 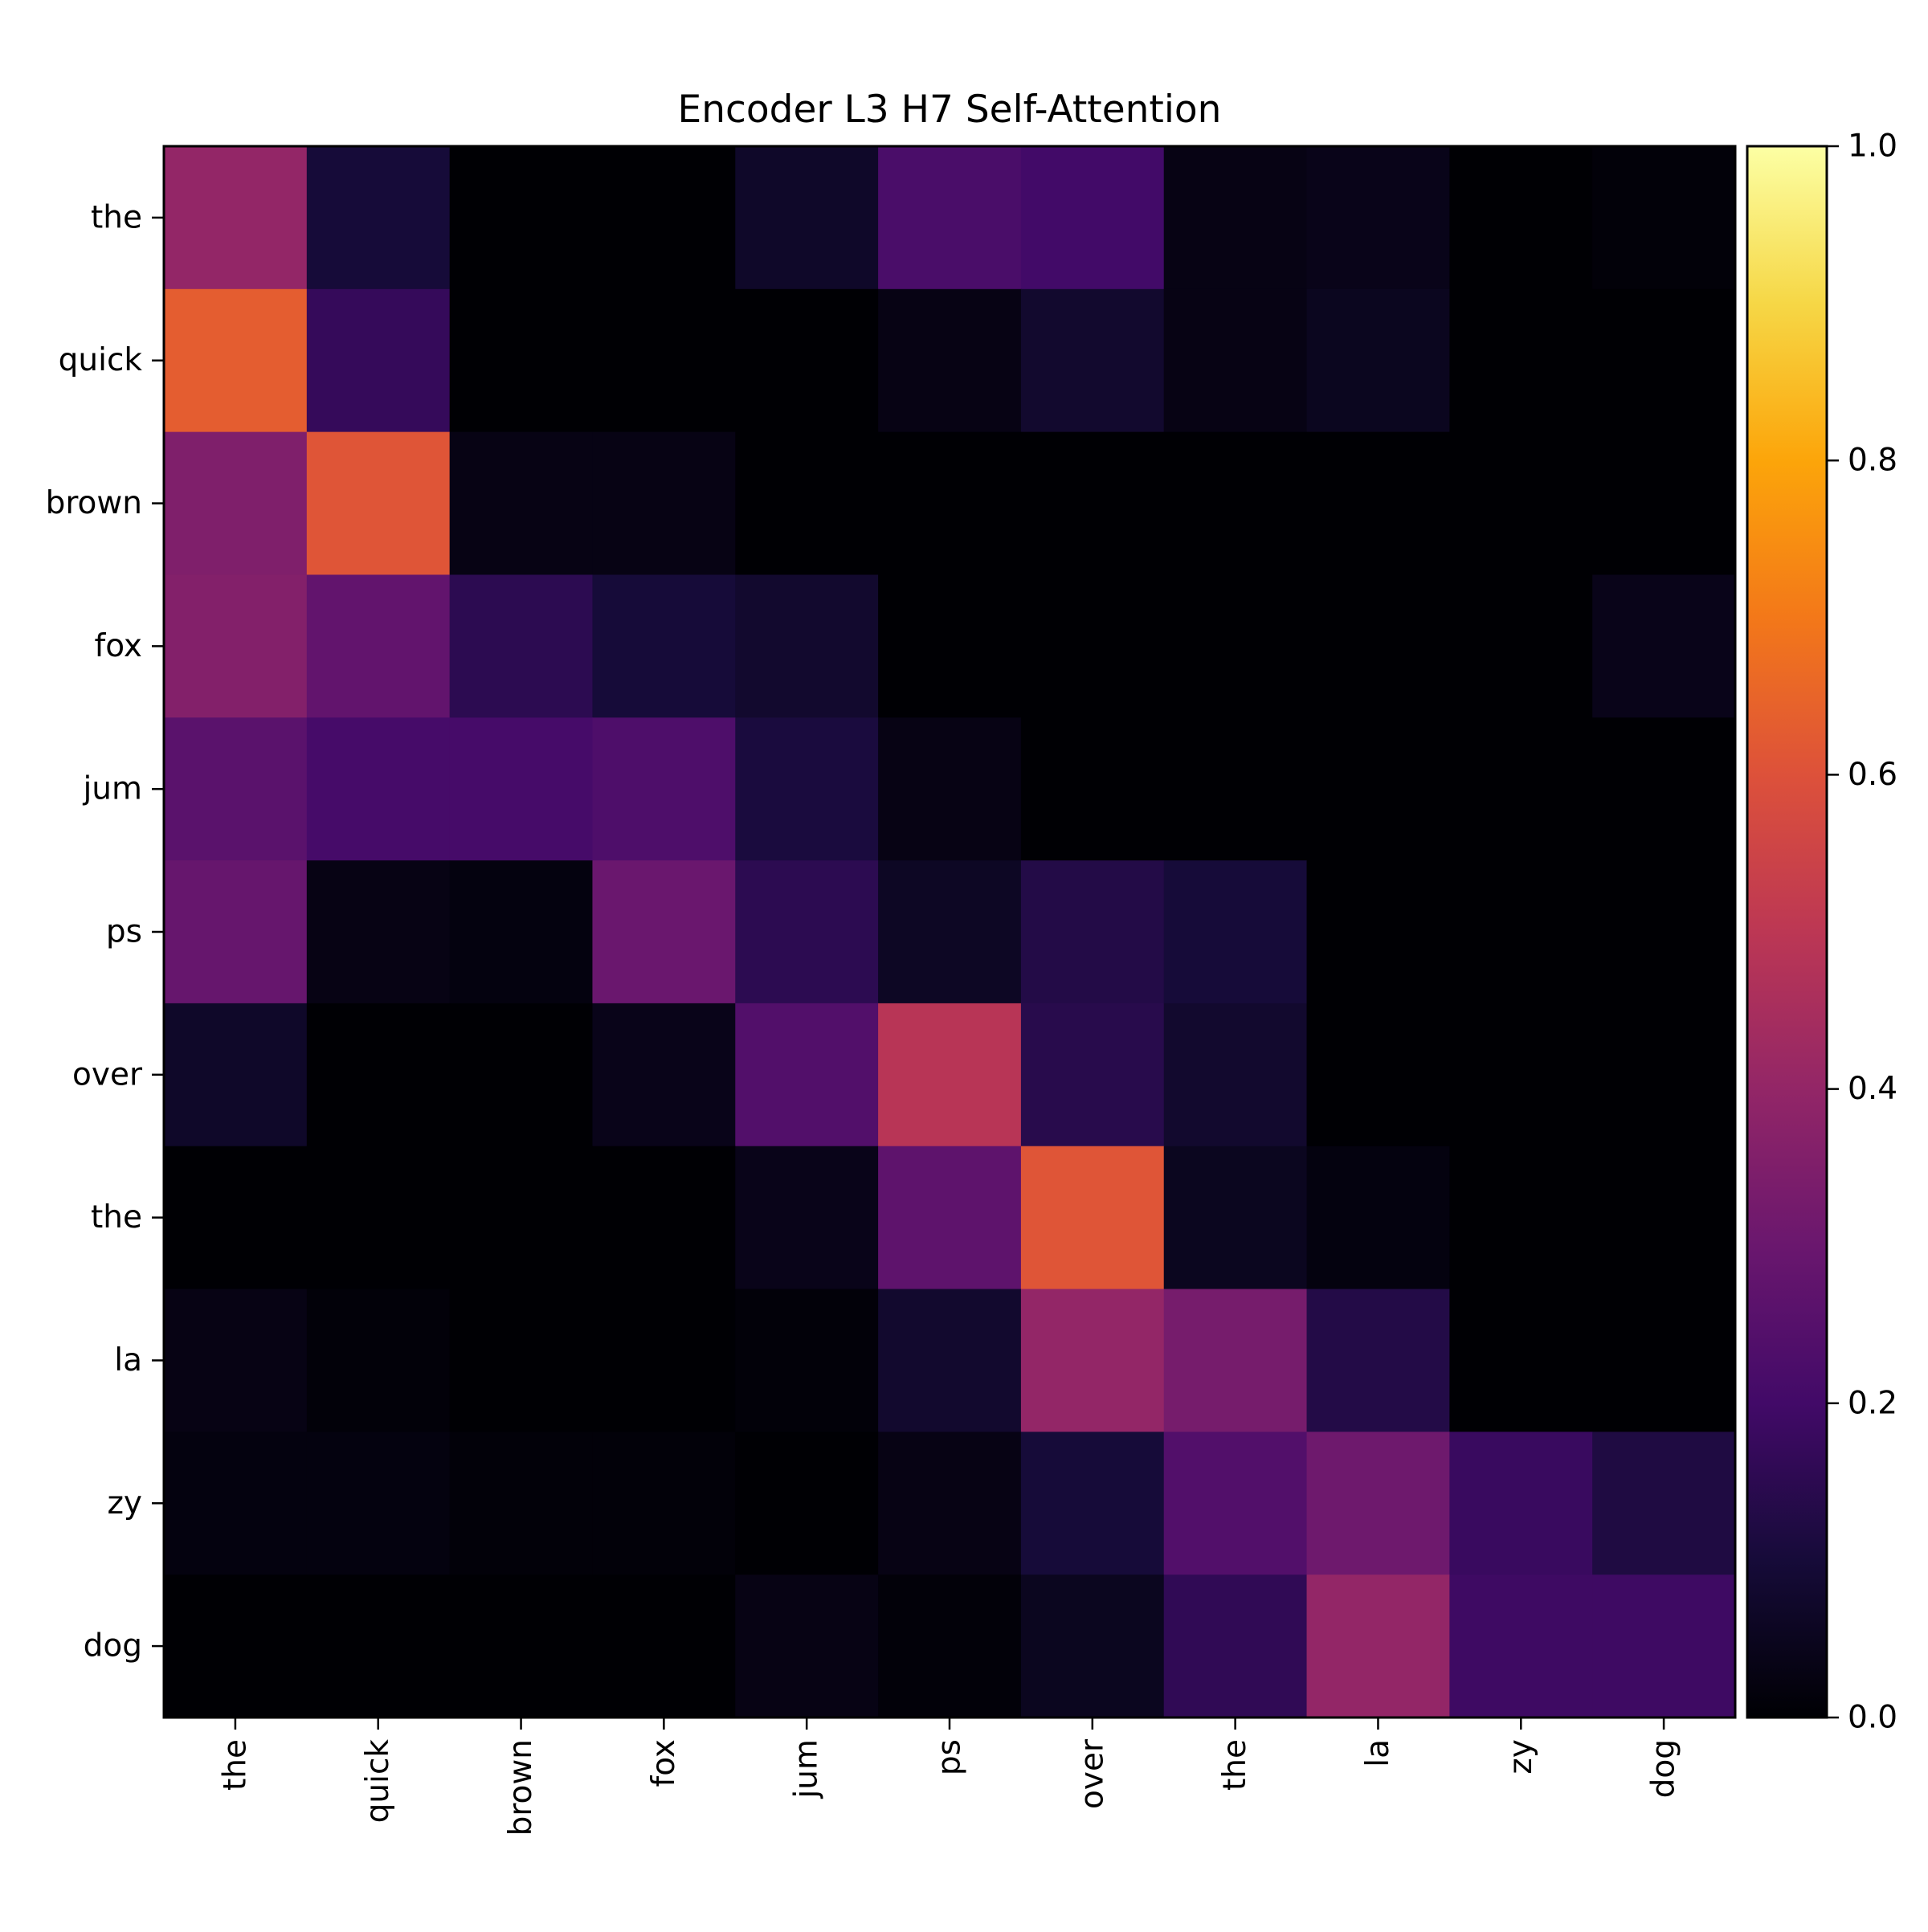 What do you see at coordinates (113, 1646) in the screenshot?
I see `y-tick-label: dog` at bounding box center [113, 1646].